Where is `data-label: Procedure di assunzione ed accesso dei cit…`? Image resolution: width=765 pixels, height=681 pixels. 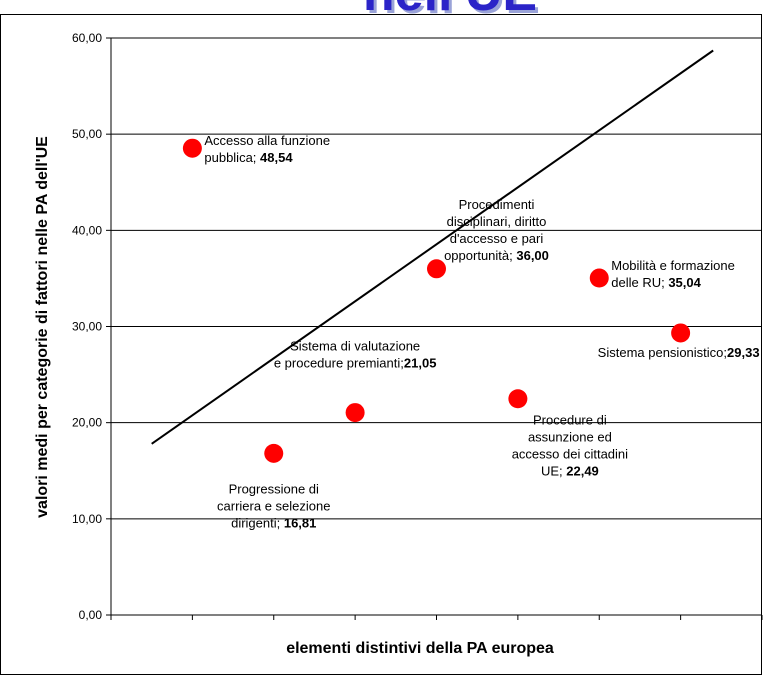
data-label: Procedure di assunzione ed accesso dei cit… is located at coordinates (570, 446).